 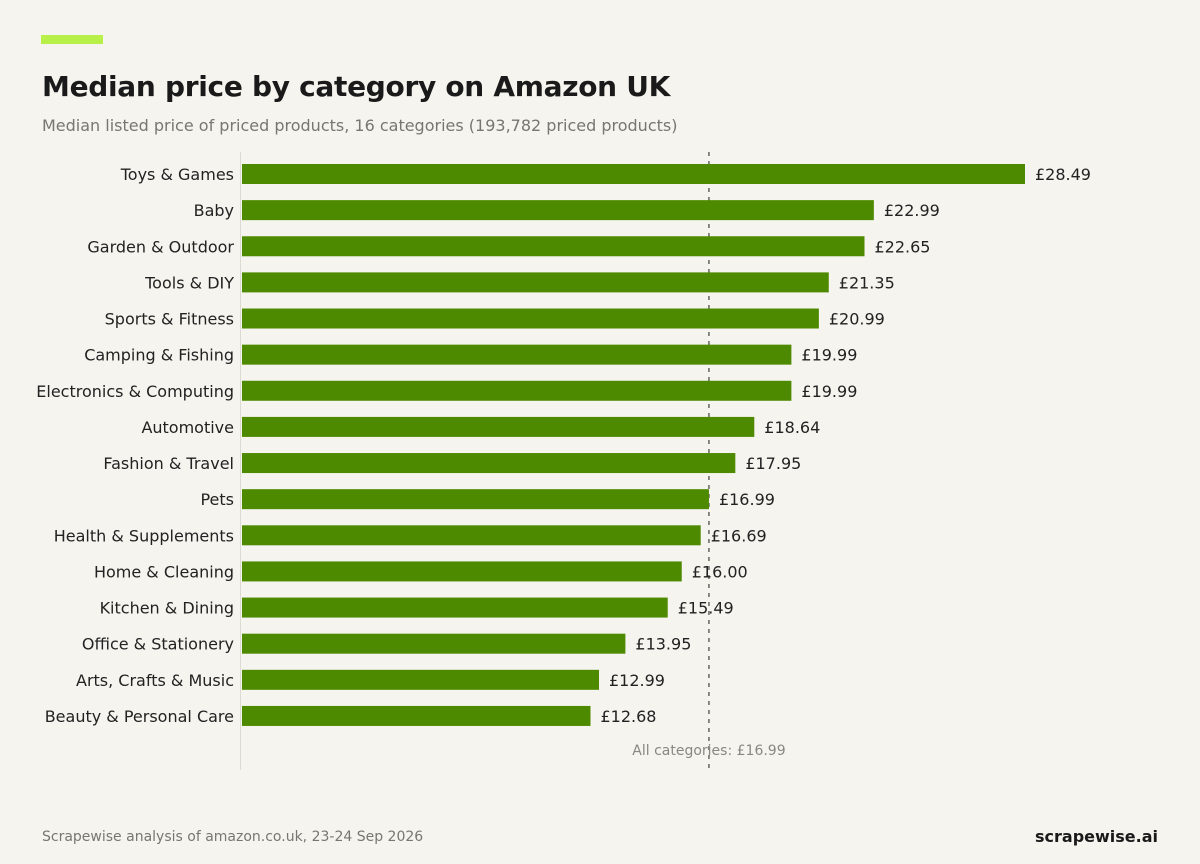 What do you see at coordinates (867, 282) in the screenshot?
I see `value-label: £21.35` at bounding box center [867, 282].